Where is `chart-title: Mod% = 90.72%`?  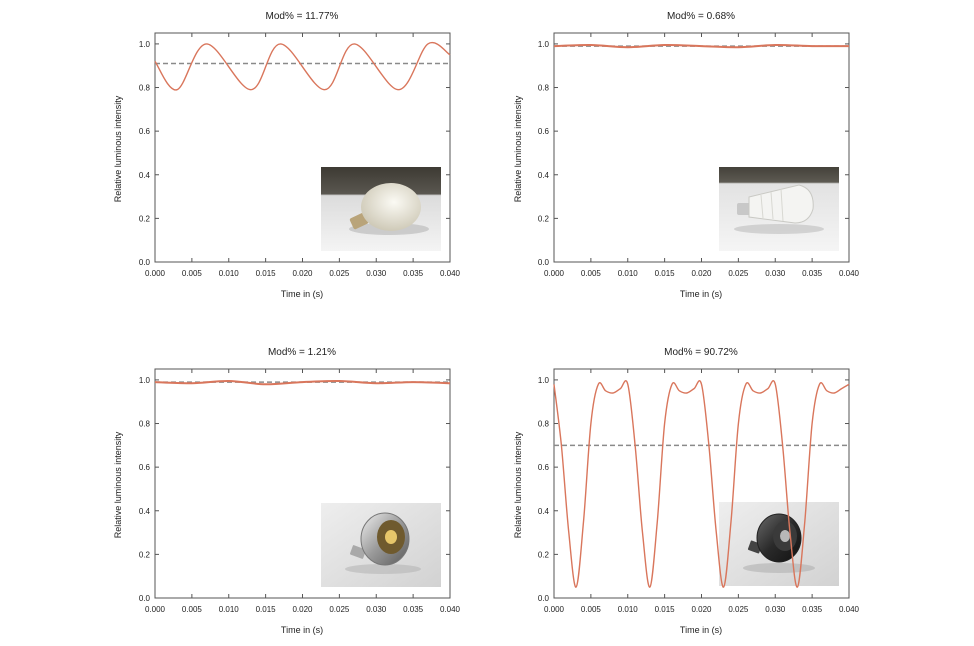 chart-title: Mod% = 90.72% is located at coordinates (701, 352).